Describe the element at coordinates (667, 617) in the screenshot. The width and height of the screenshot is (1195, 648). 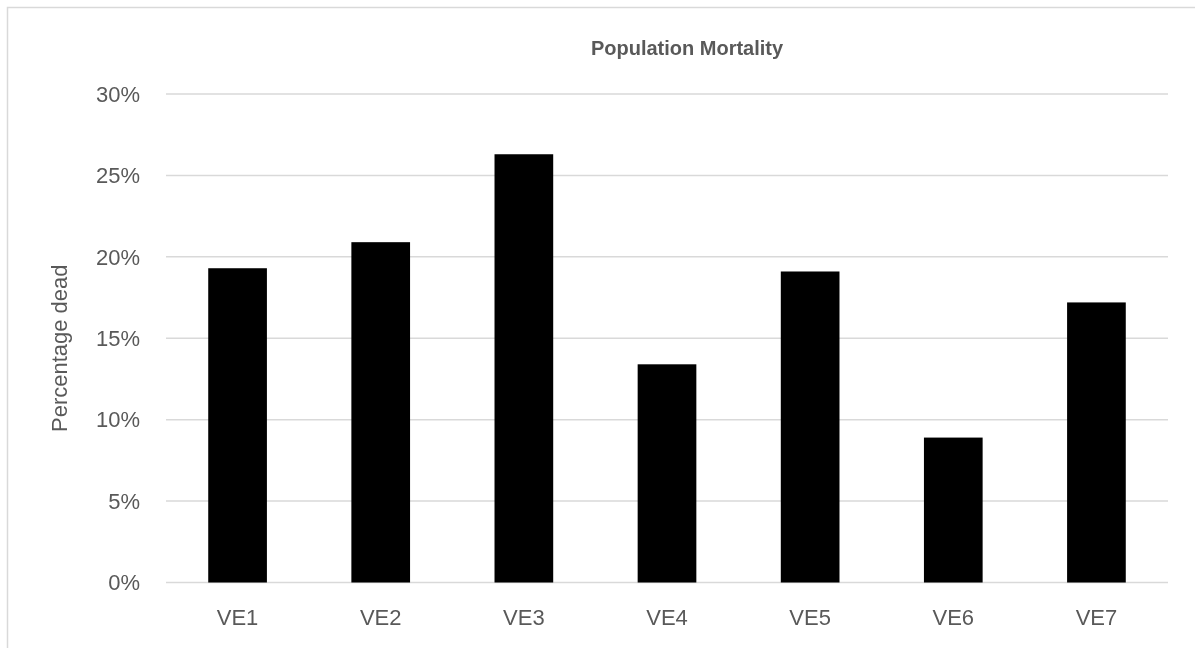
I see `x-tick-label: VE4` at that location.